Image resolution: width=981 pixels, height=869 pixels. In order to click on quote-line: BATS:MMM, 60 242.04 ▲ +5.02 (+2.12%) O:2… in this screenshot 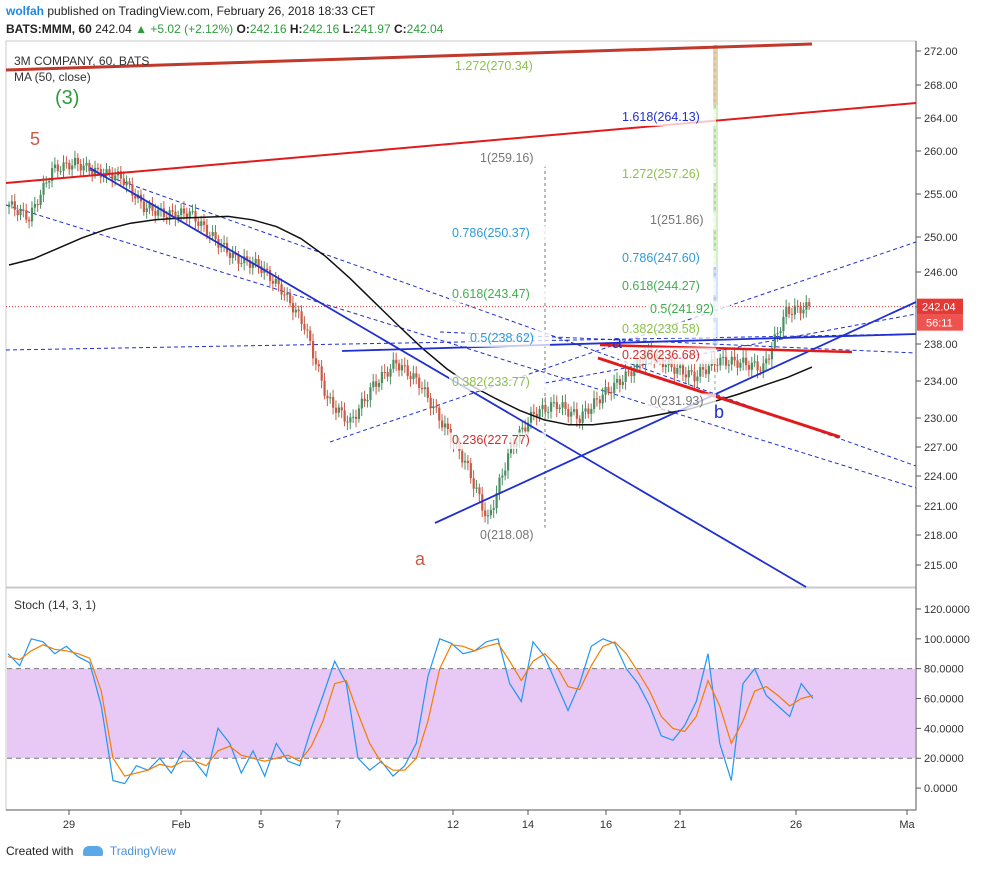, I will do `click(224, 29)`.